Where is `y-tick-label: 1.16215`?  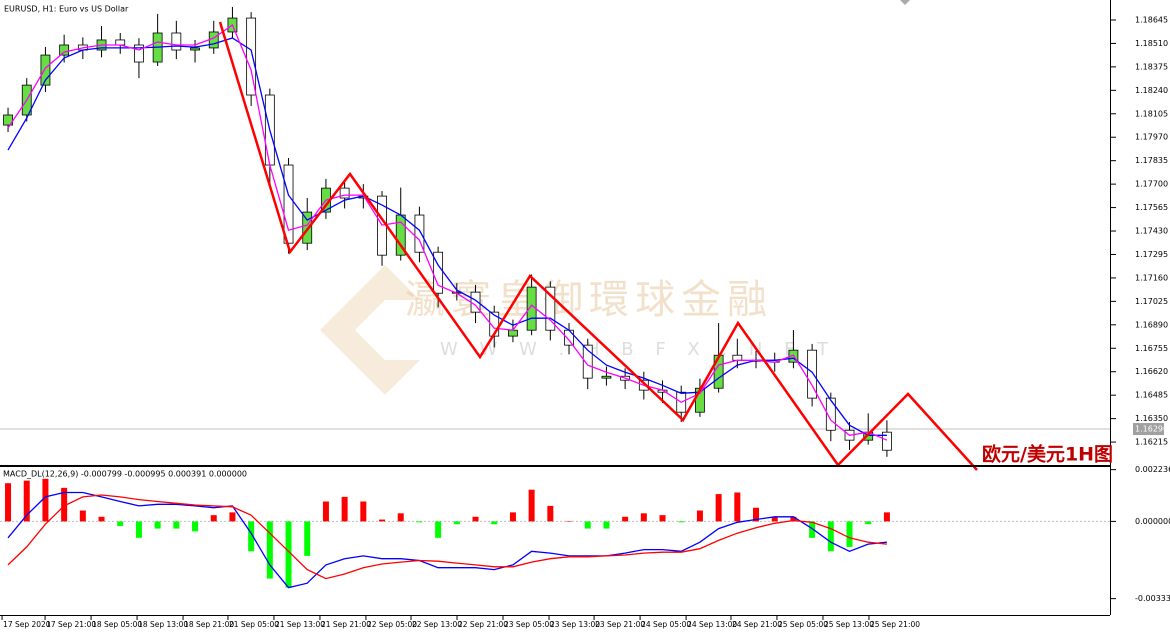 y-tick-label: 1.16215 is located at coordinates (1151, 442).